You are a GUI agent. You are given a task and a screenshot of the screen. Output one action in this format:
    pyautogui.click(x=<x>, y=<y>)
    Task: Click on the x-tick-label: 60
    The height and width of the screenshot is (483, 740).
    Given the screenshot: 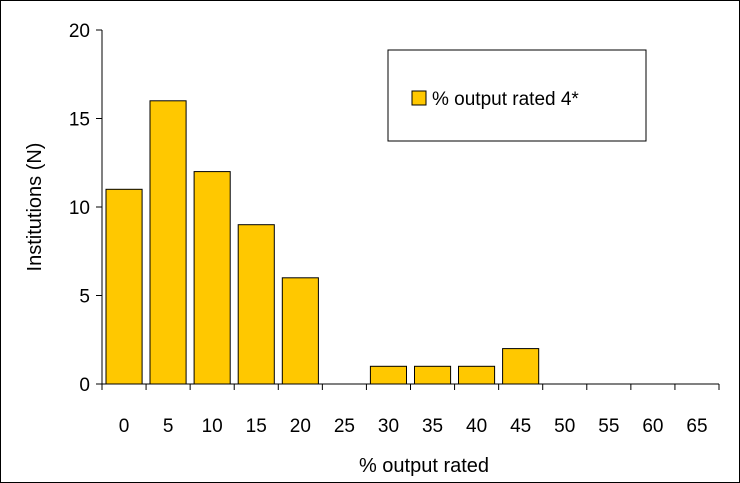 What is the action you would take?
    pyautogui.click(x=652, y=426)
    